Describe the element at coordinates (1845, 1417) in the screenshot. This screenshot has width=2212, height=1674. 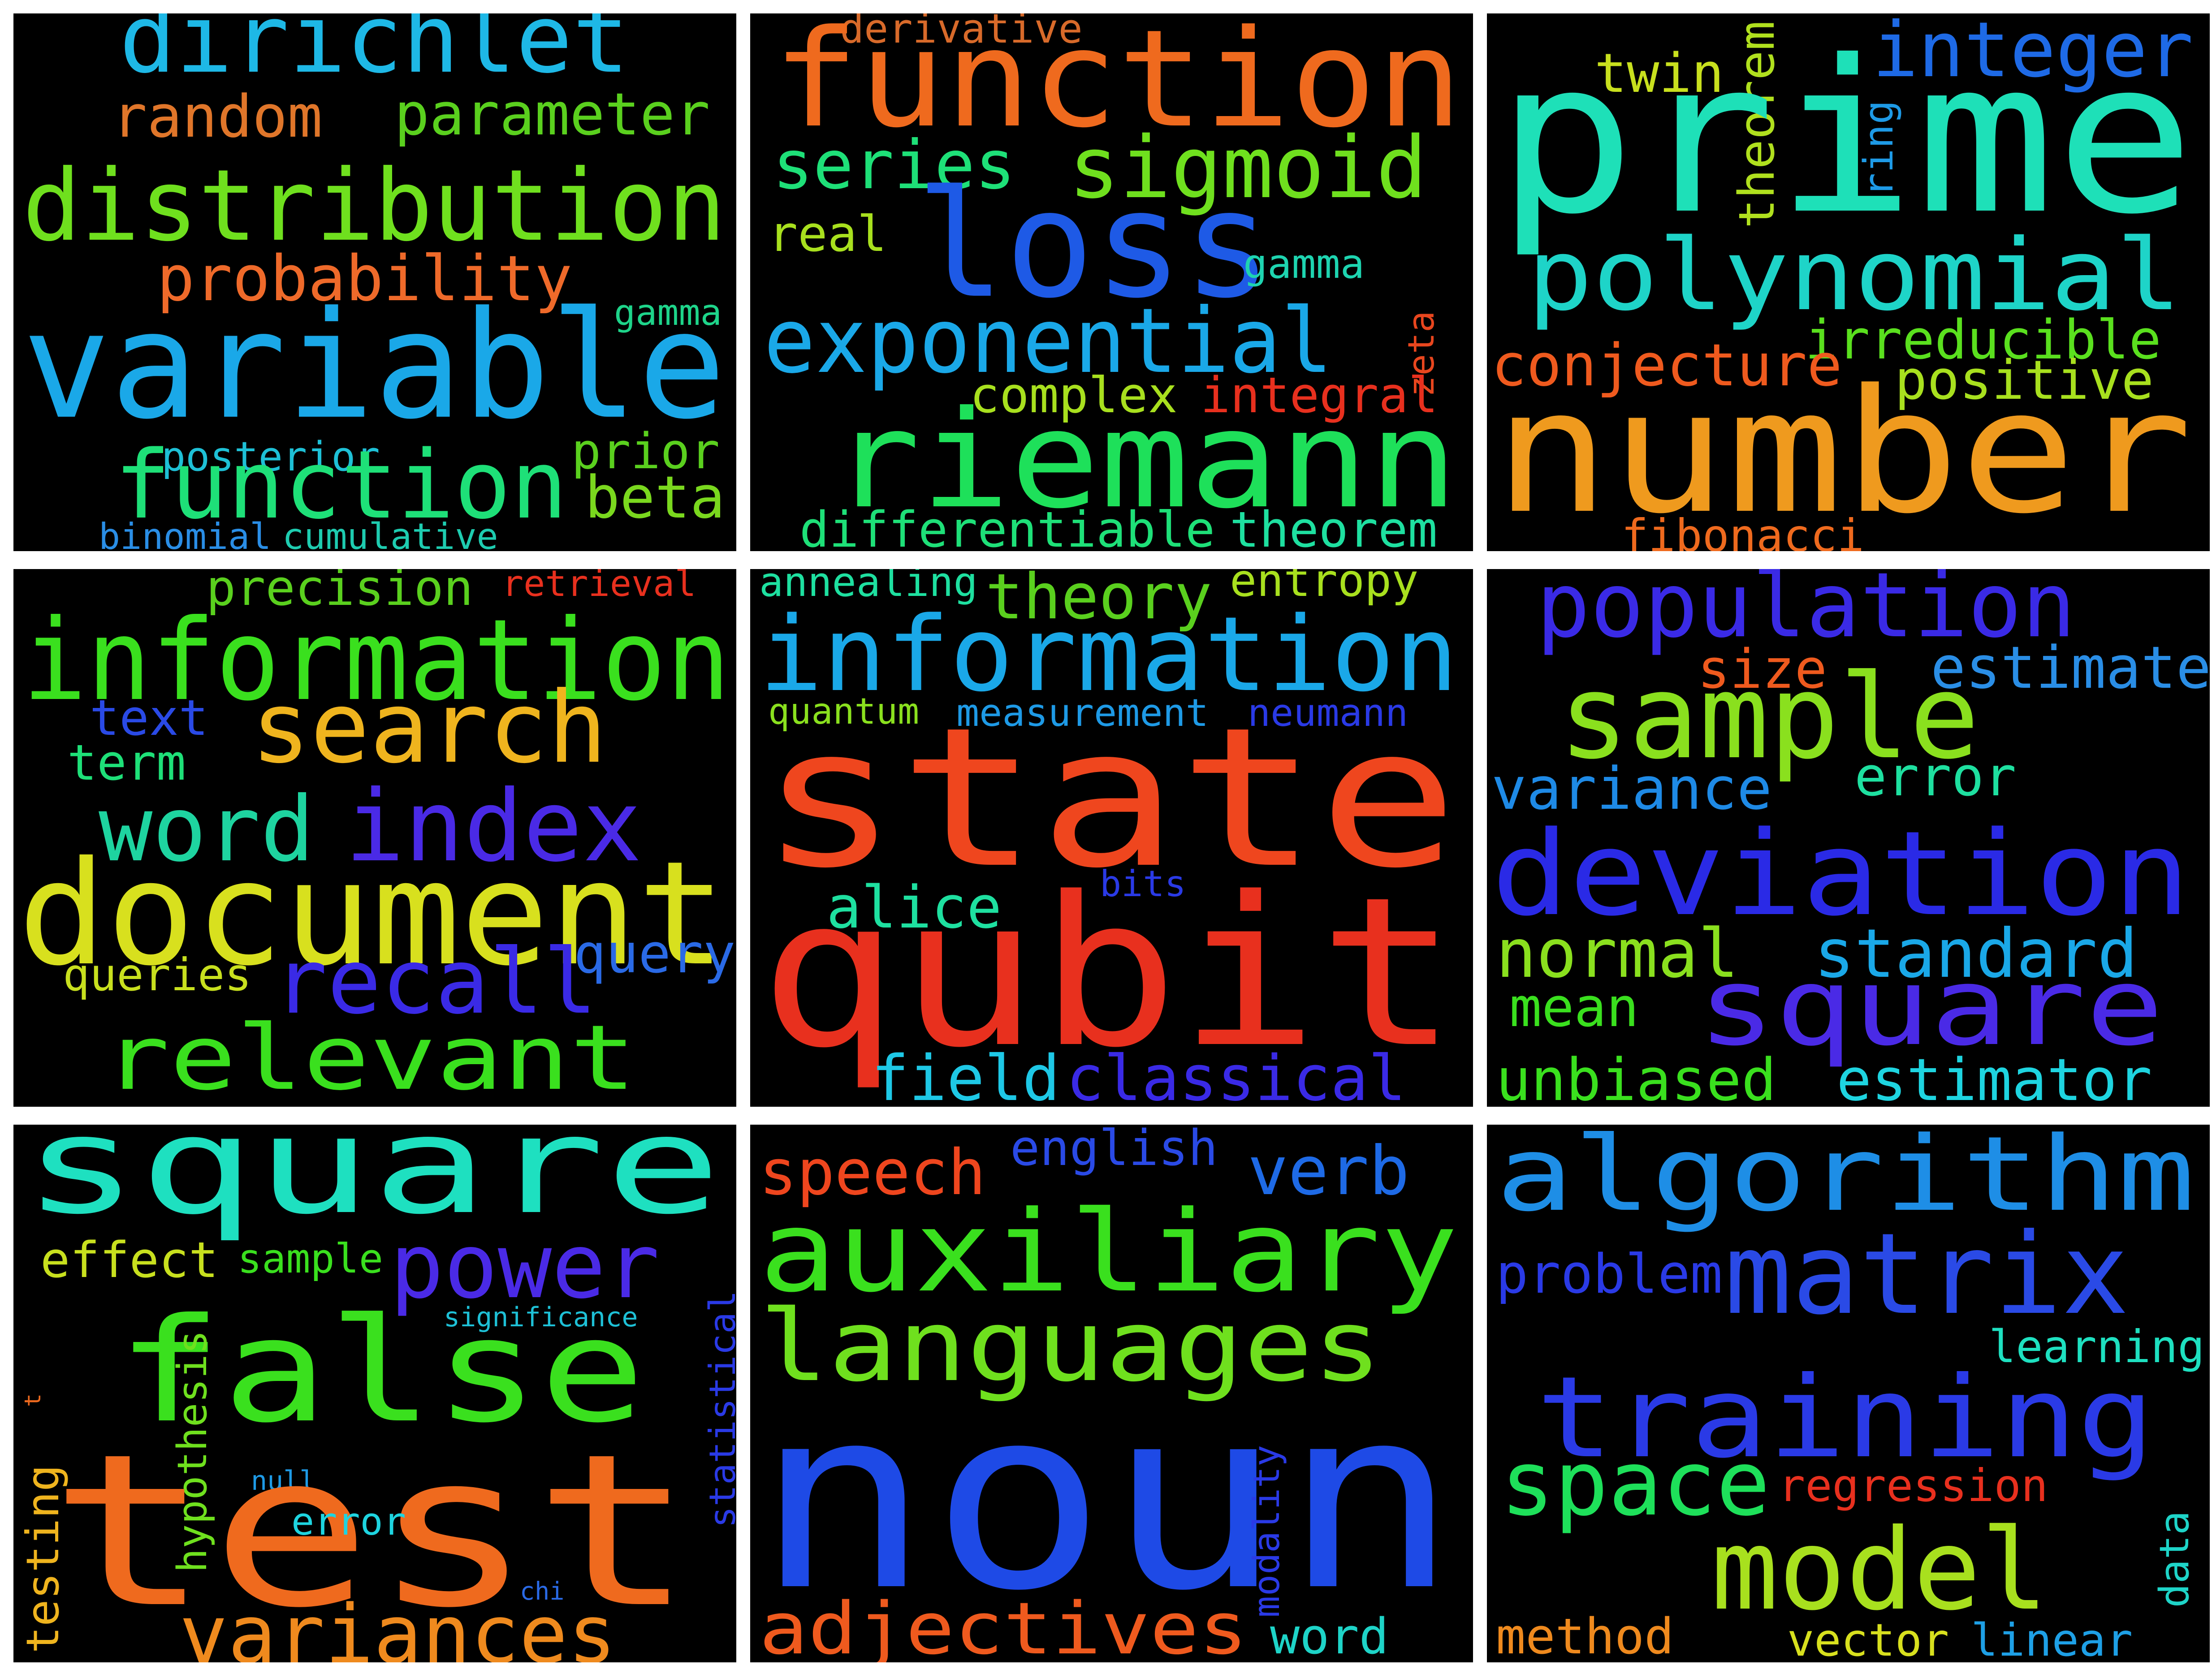
I see `word-training: training` at that location.